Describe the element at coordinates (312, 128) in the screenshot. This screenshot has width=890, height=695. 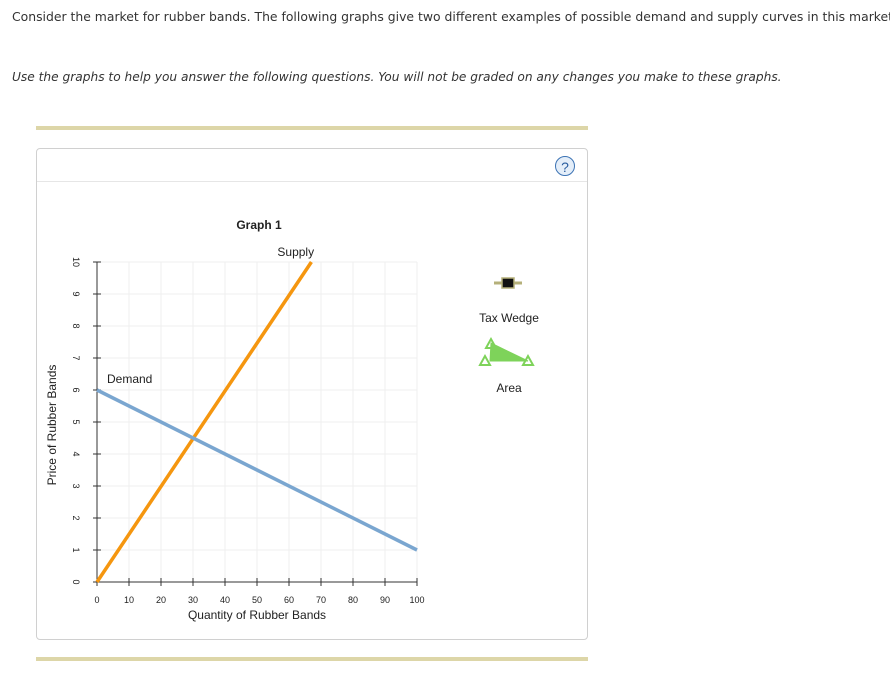
I see `top-divider` at that location.